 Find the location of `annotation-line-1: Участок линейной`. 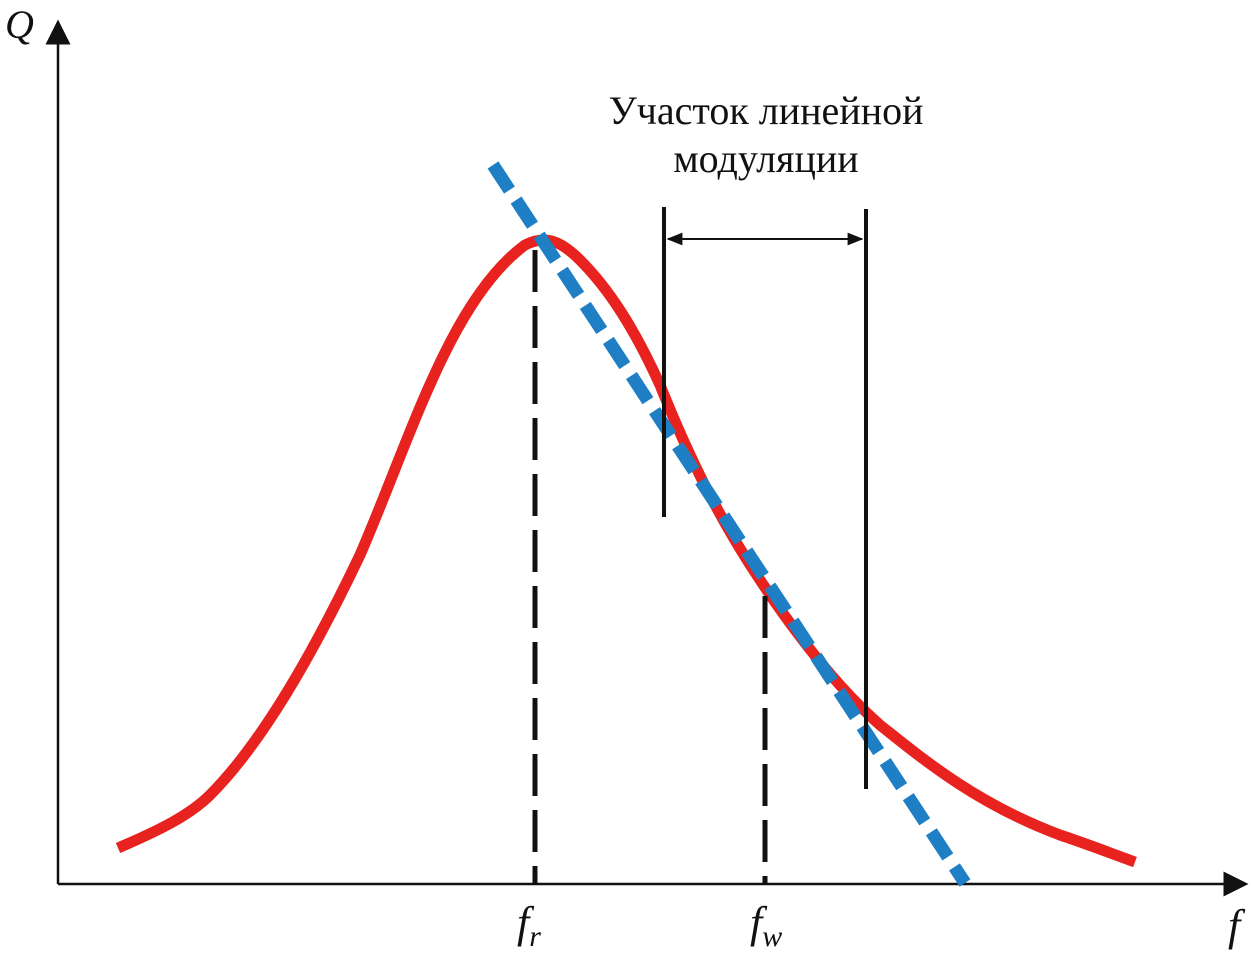

annotation-line-1: Участок линейной is located at coordinates (765, 110).